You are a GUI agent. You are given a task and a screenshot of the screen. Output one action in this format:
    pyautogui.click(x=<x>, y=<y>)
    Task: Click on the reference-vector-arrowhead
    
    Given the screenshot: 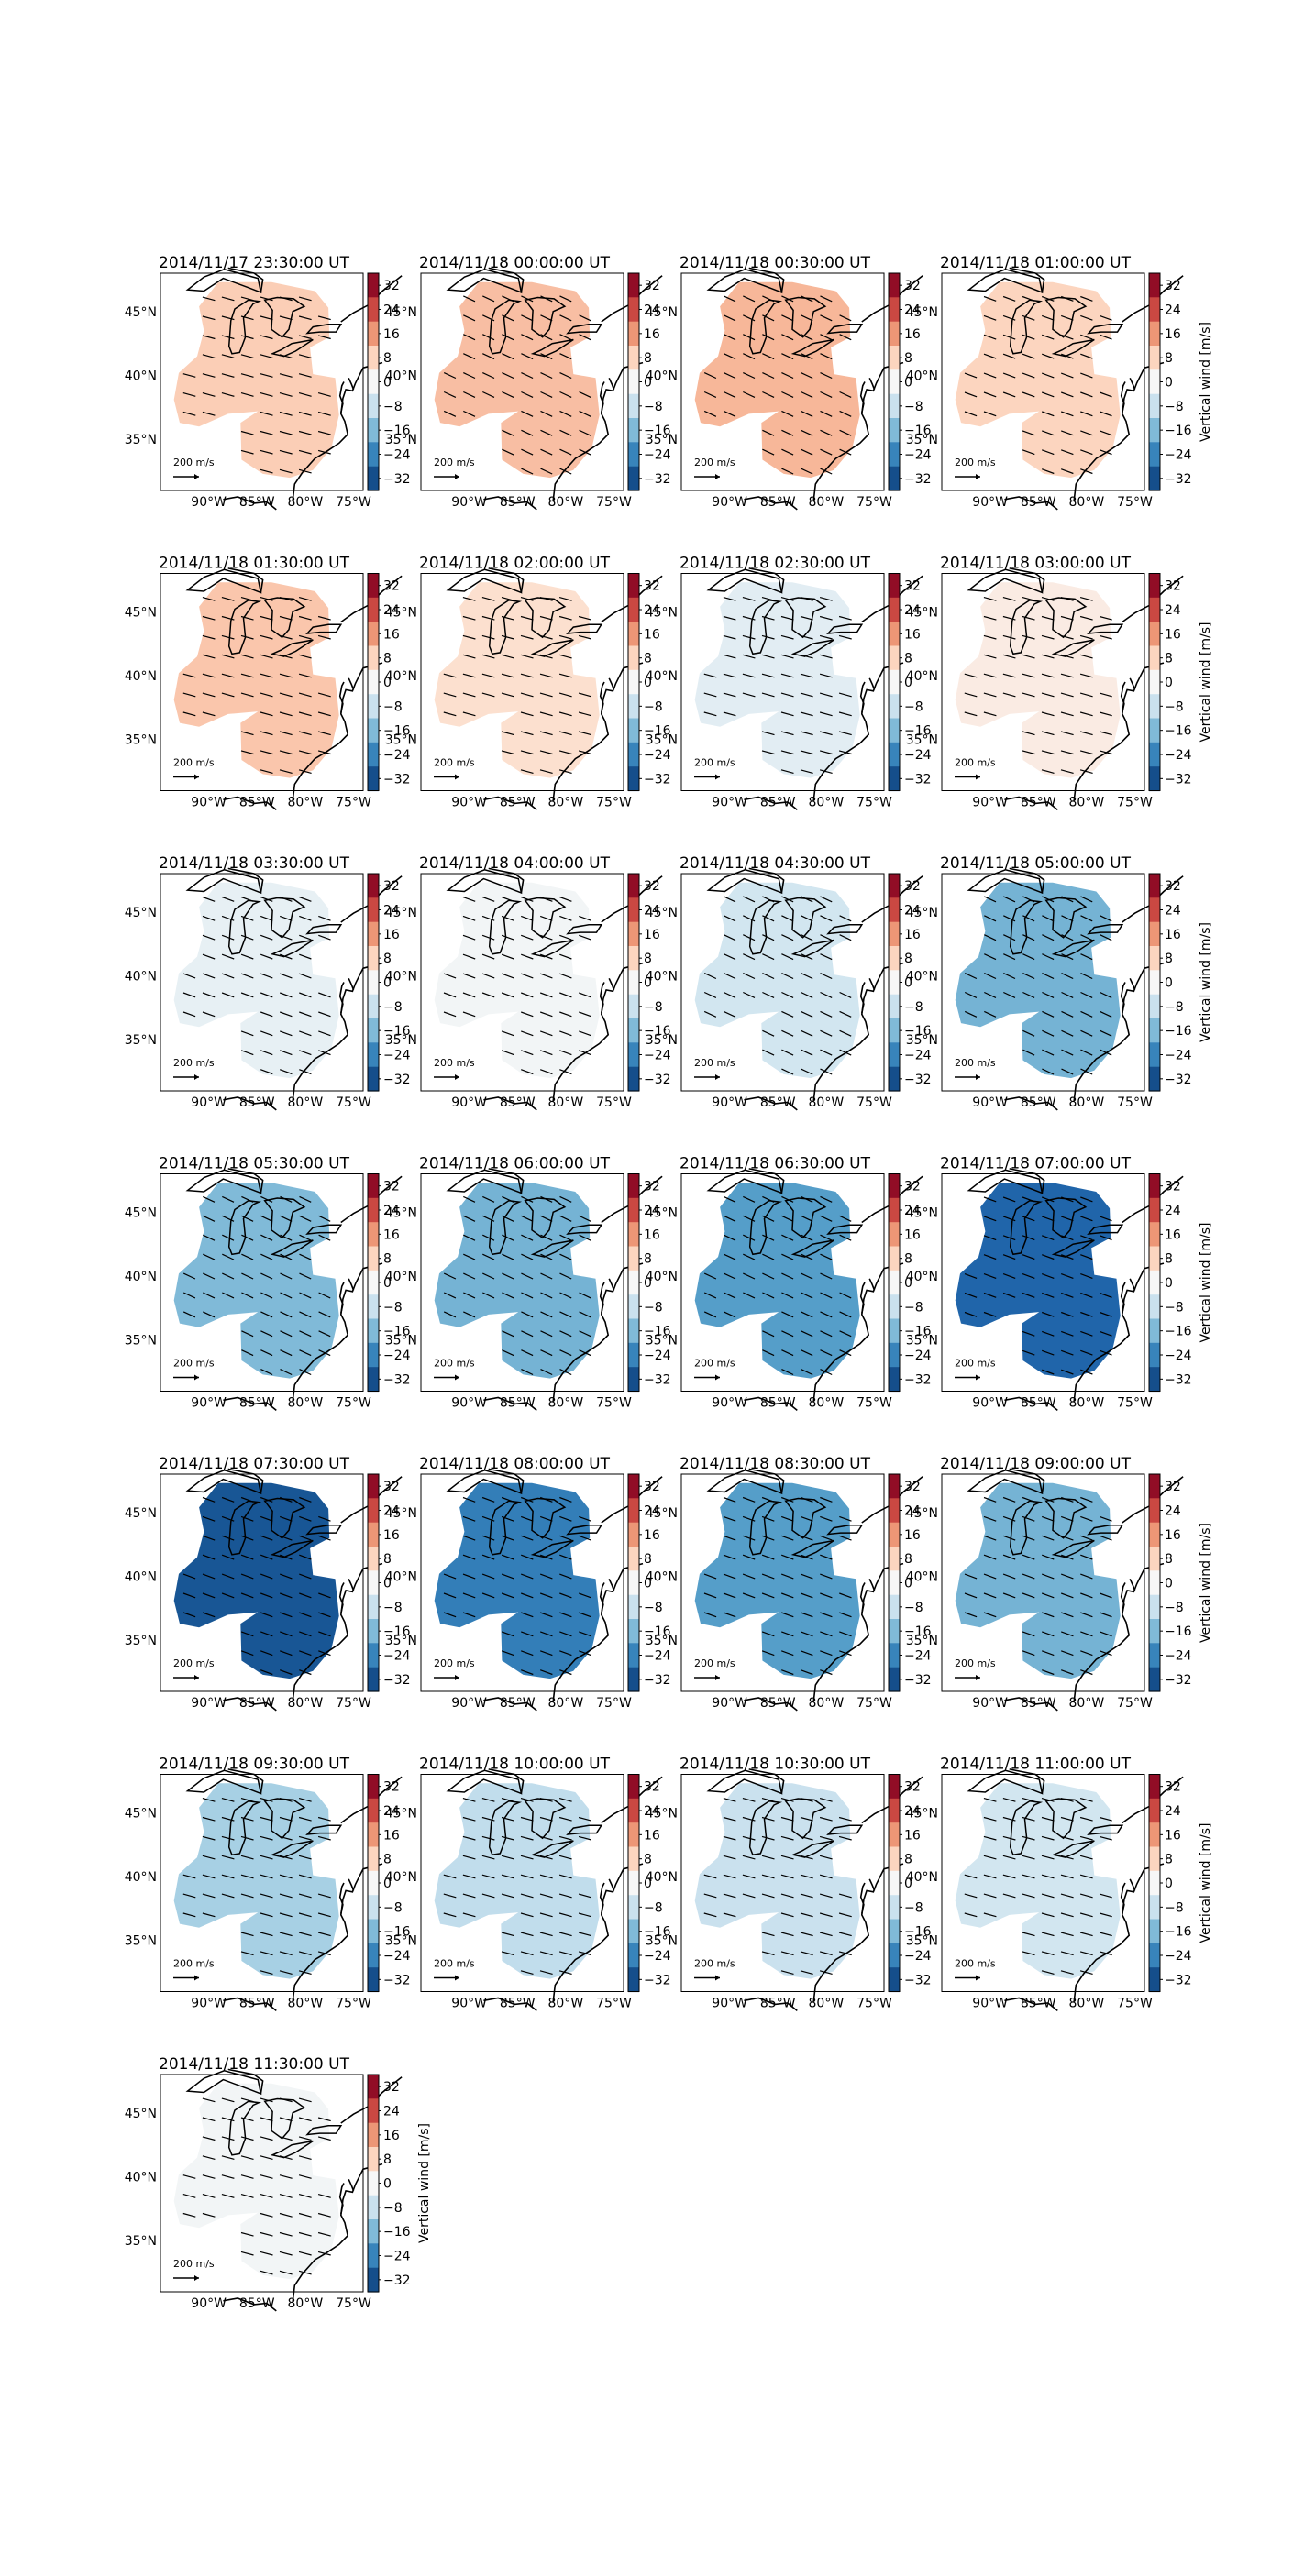 What is the action you would take?
    pyautogui.click(x=196, y=477)
    